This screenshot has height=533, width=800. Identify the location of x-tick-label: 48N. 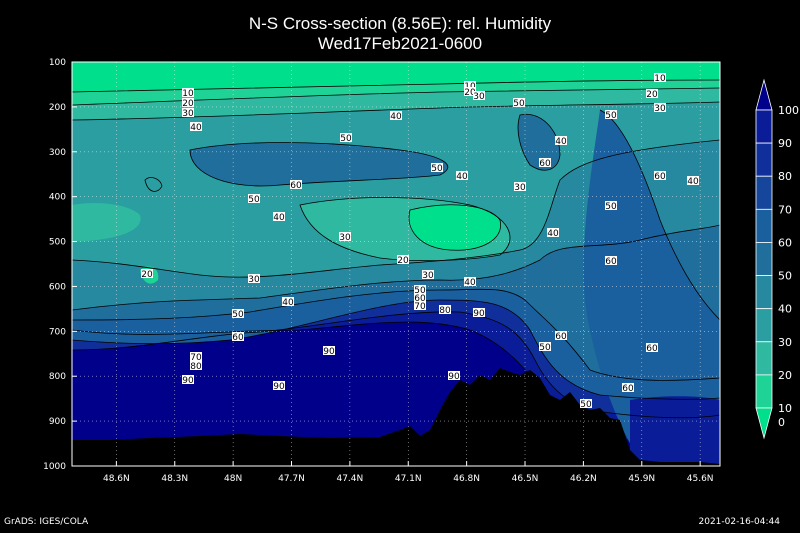
(233, 479).